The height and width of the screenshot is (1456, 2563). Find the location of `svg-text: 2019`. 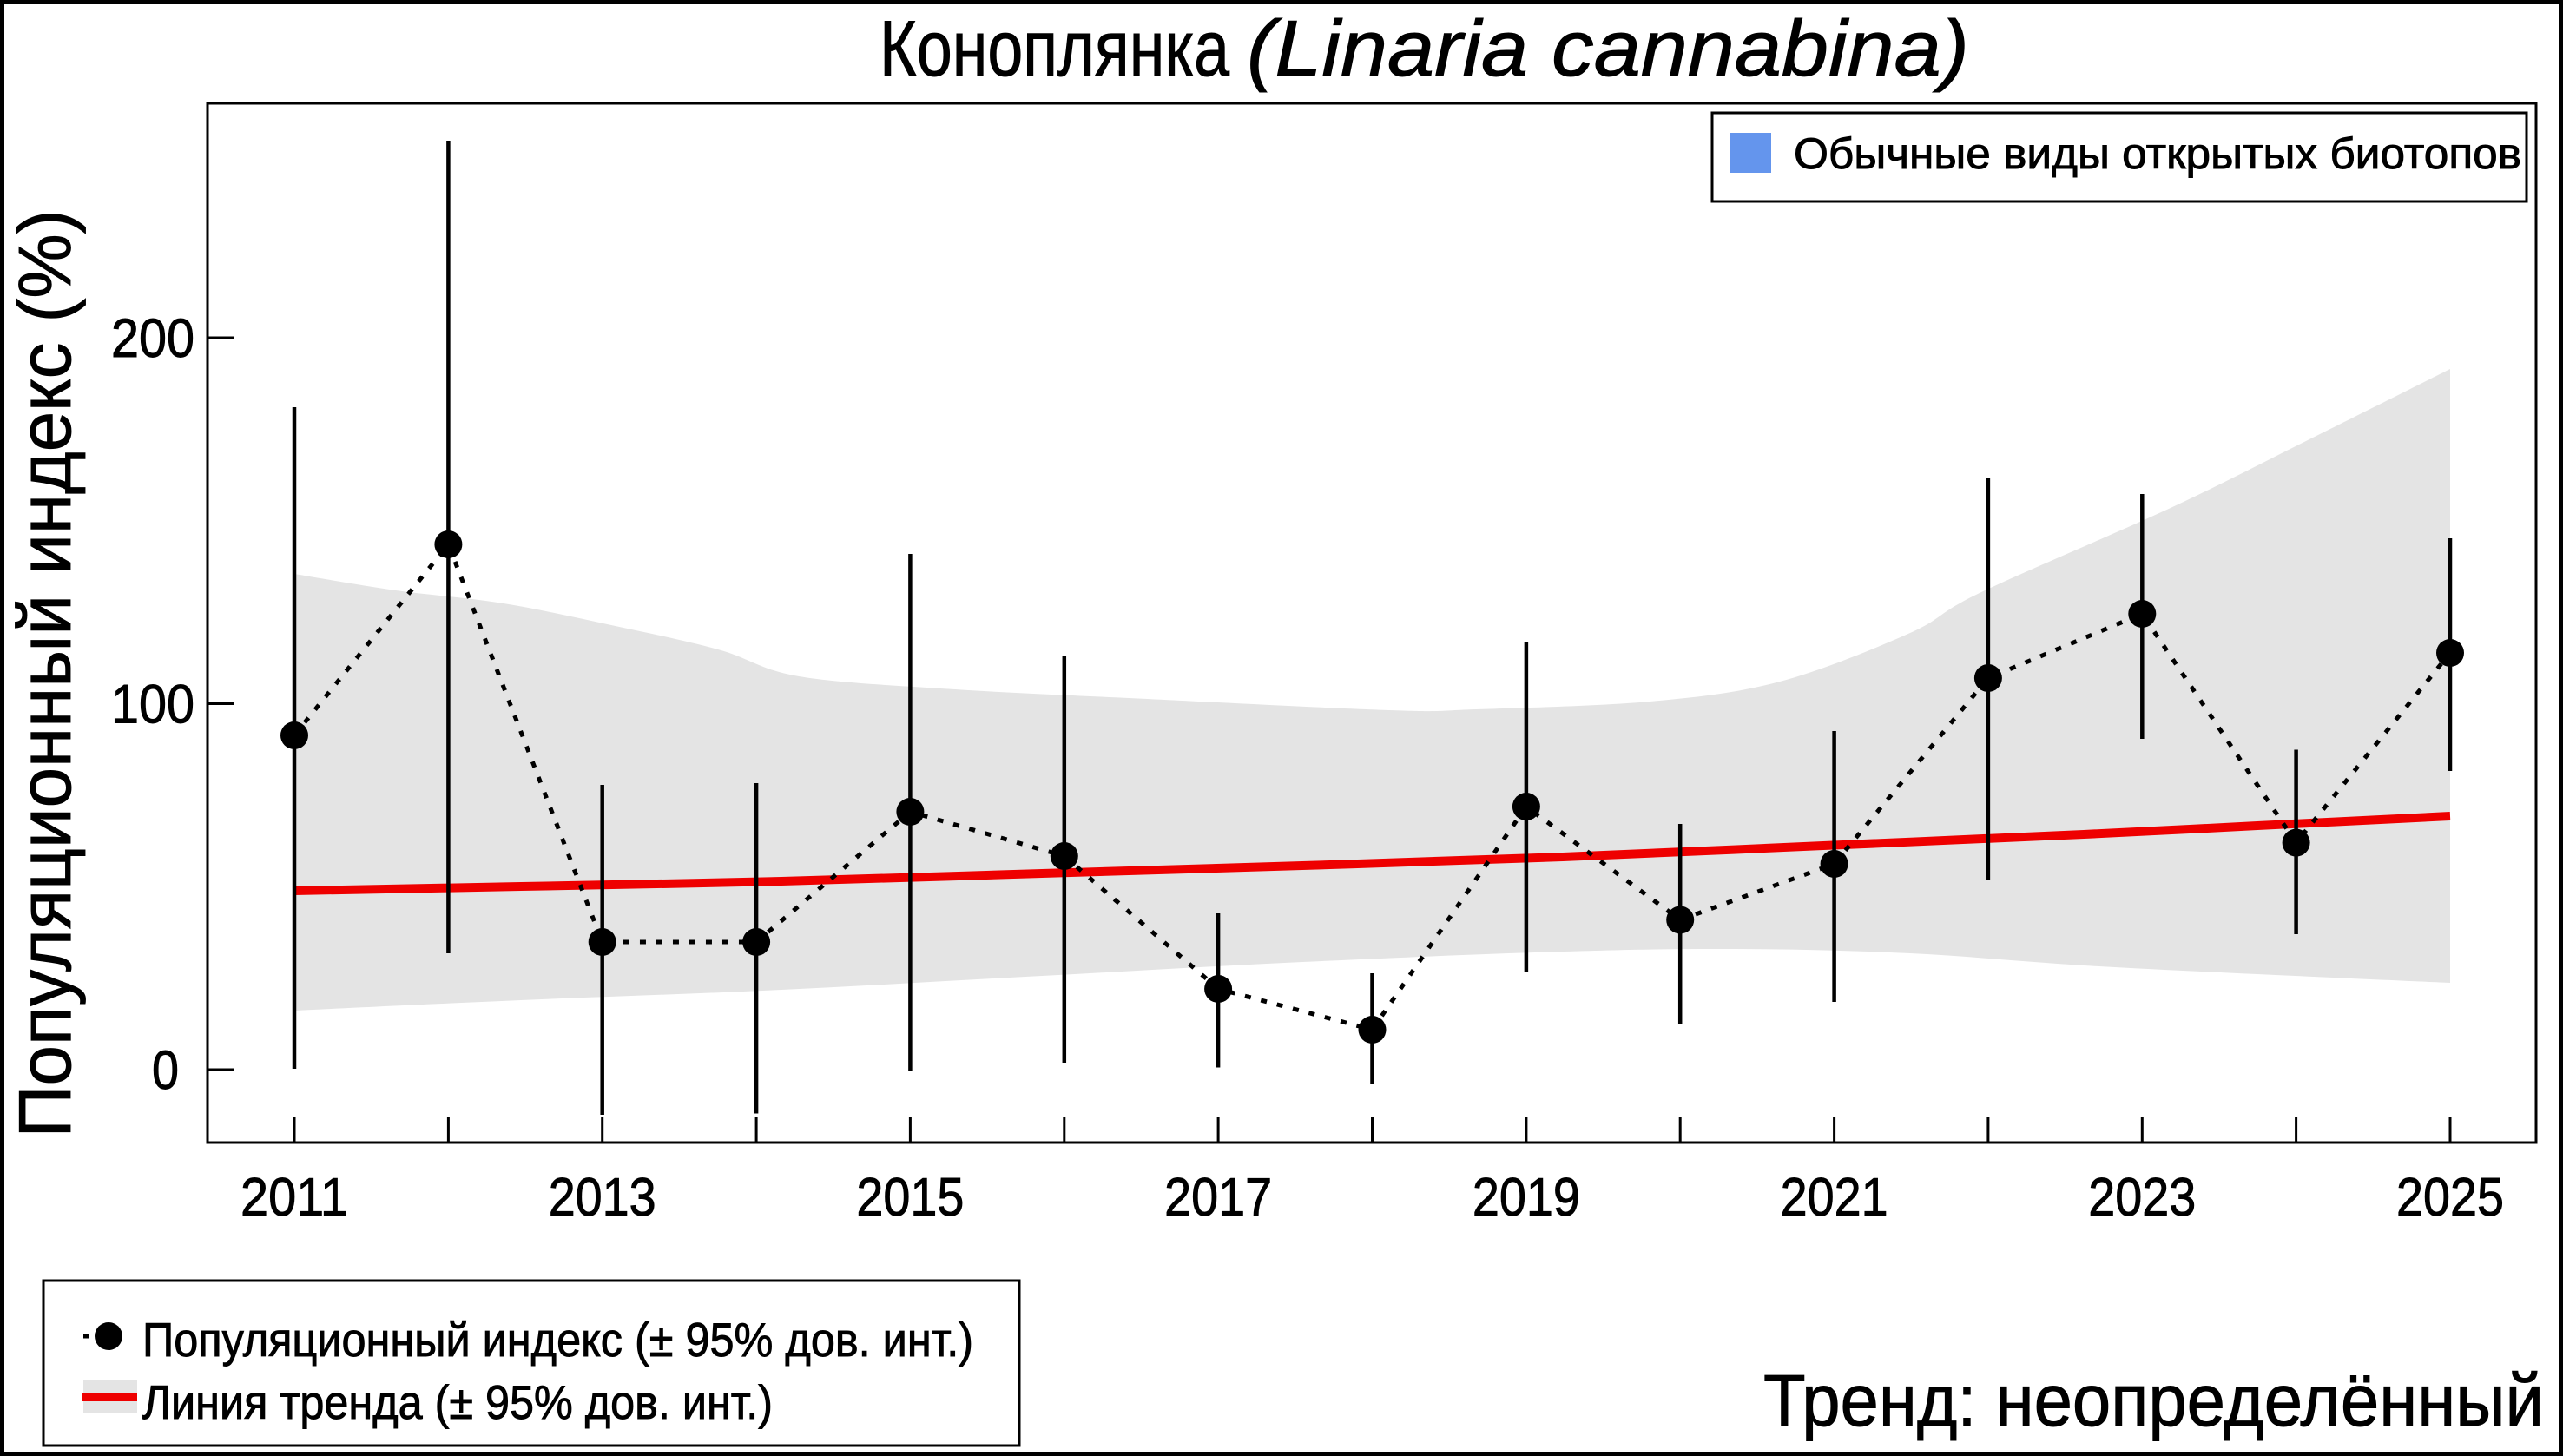

svg-text: 2019 is located at coordinates (1526, 1198).